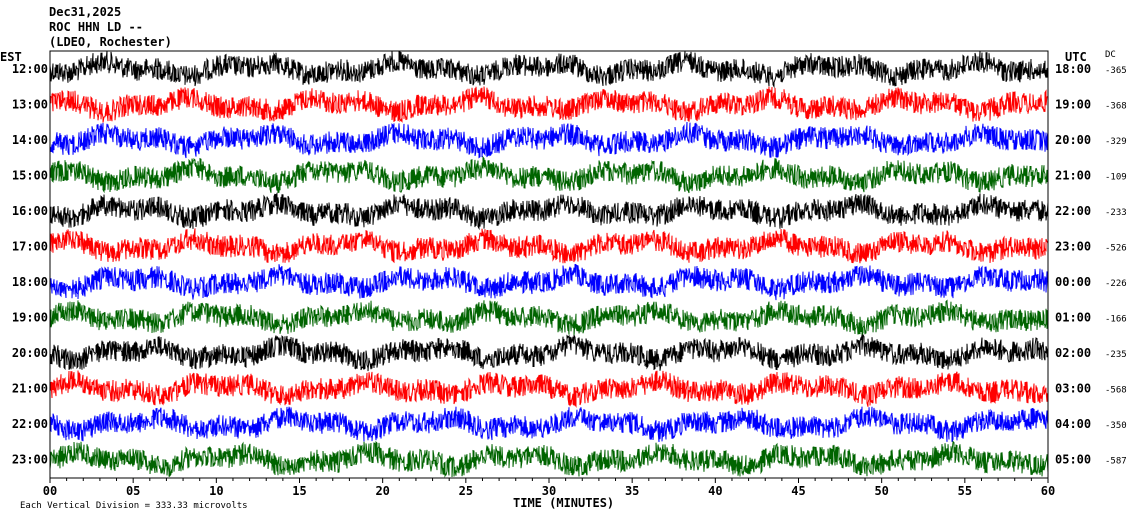  I want to click on dc-offset-label: -568, so click(1116, 391).